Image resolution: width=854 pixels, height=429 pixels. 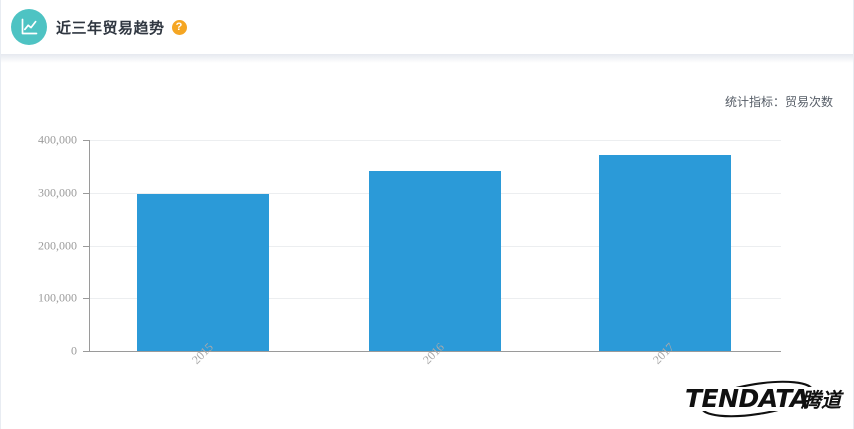 I want to click on bar-2015, so click(x=203, y=272).